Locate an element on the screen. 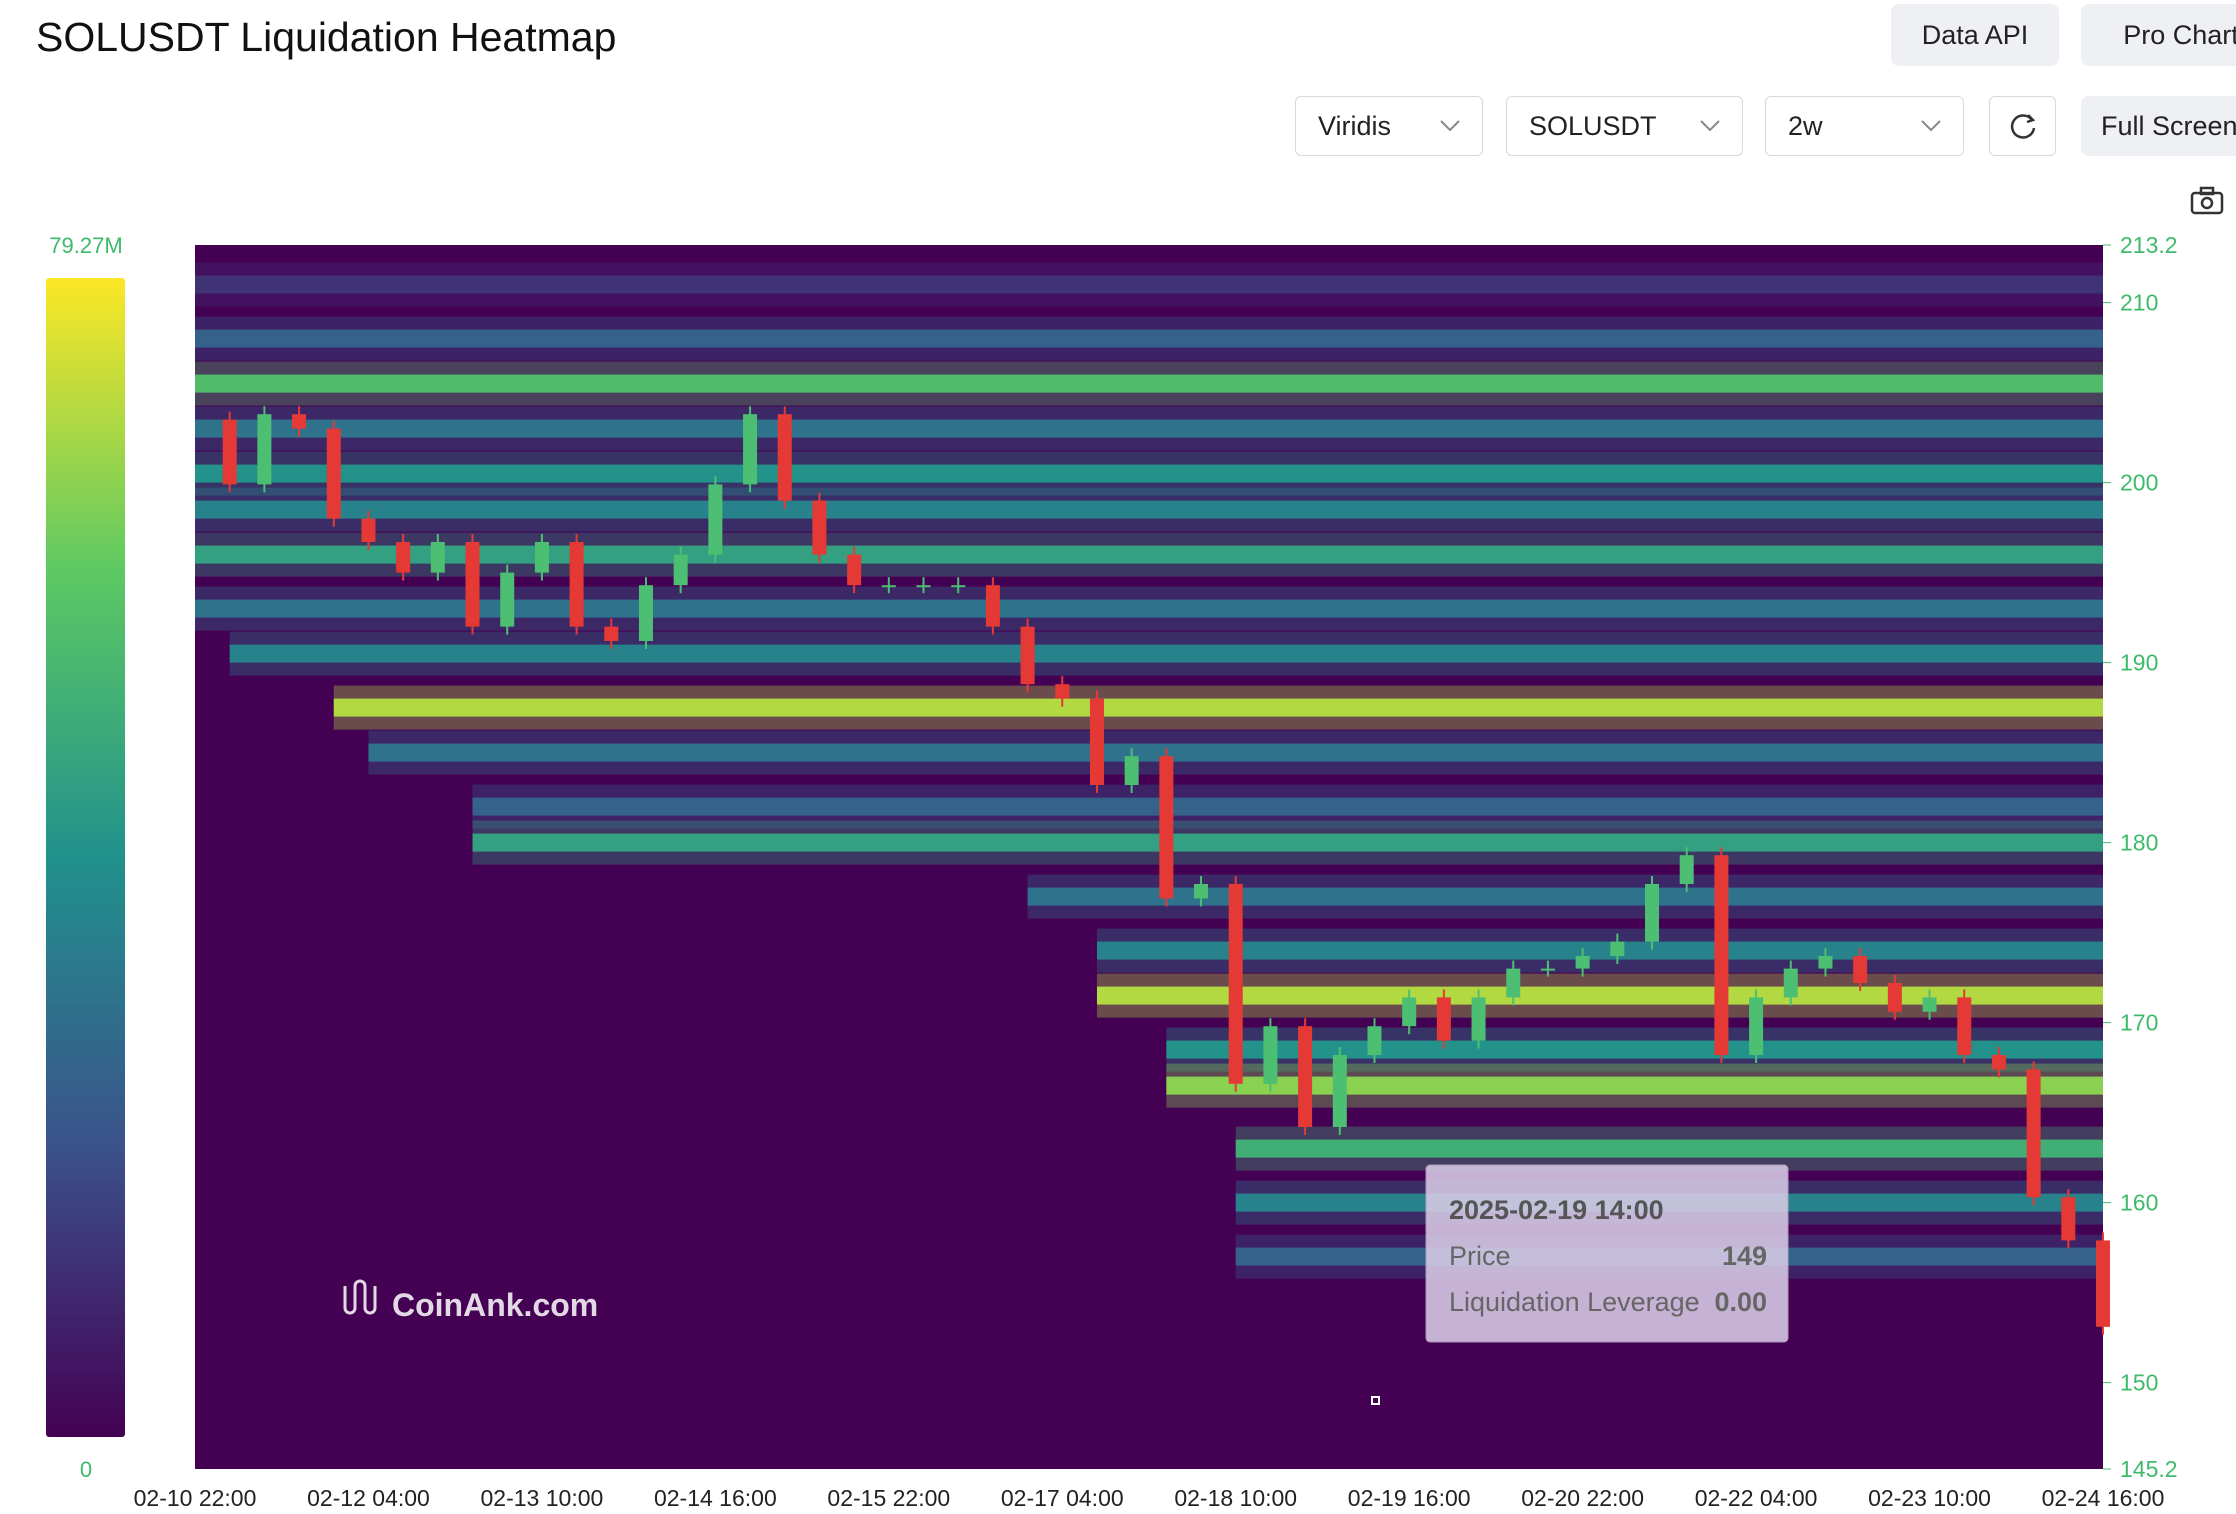  x-tick-label: 02-13 10:00 is located at coordinates (542, 1498).